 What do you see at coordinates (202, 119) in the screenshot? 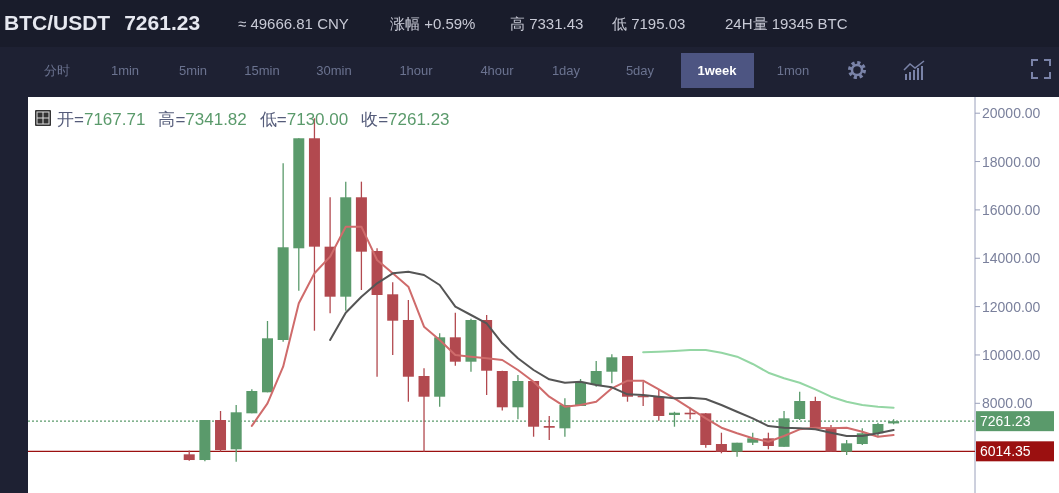
I see `annotation: 高=7341.82` at bounding box center [202, 119].